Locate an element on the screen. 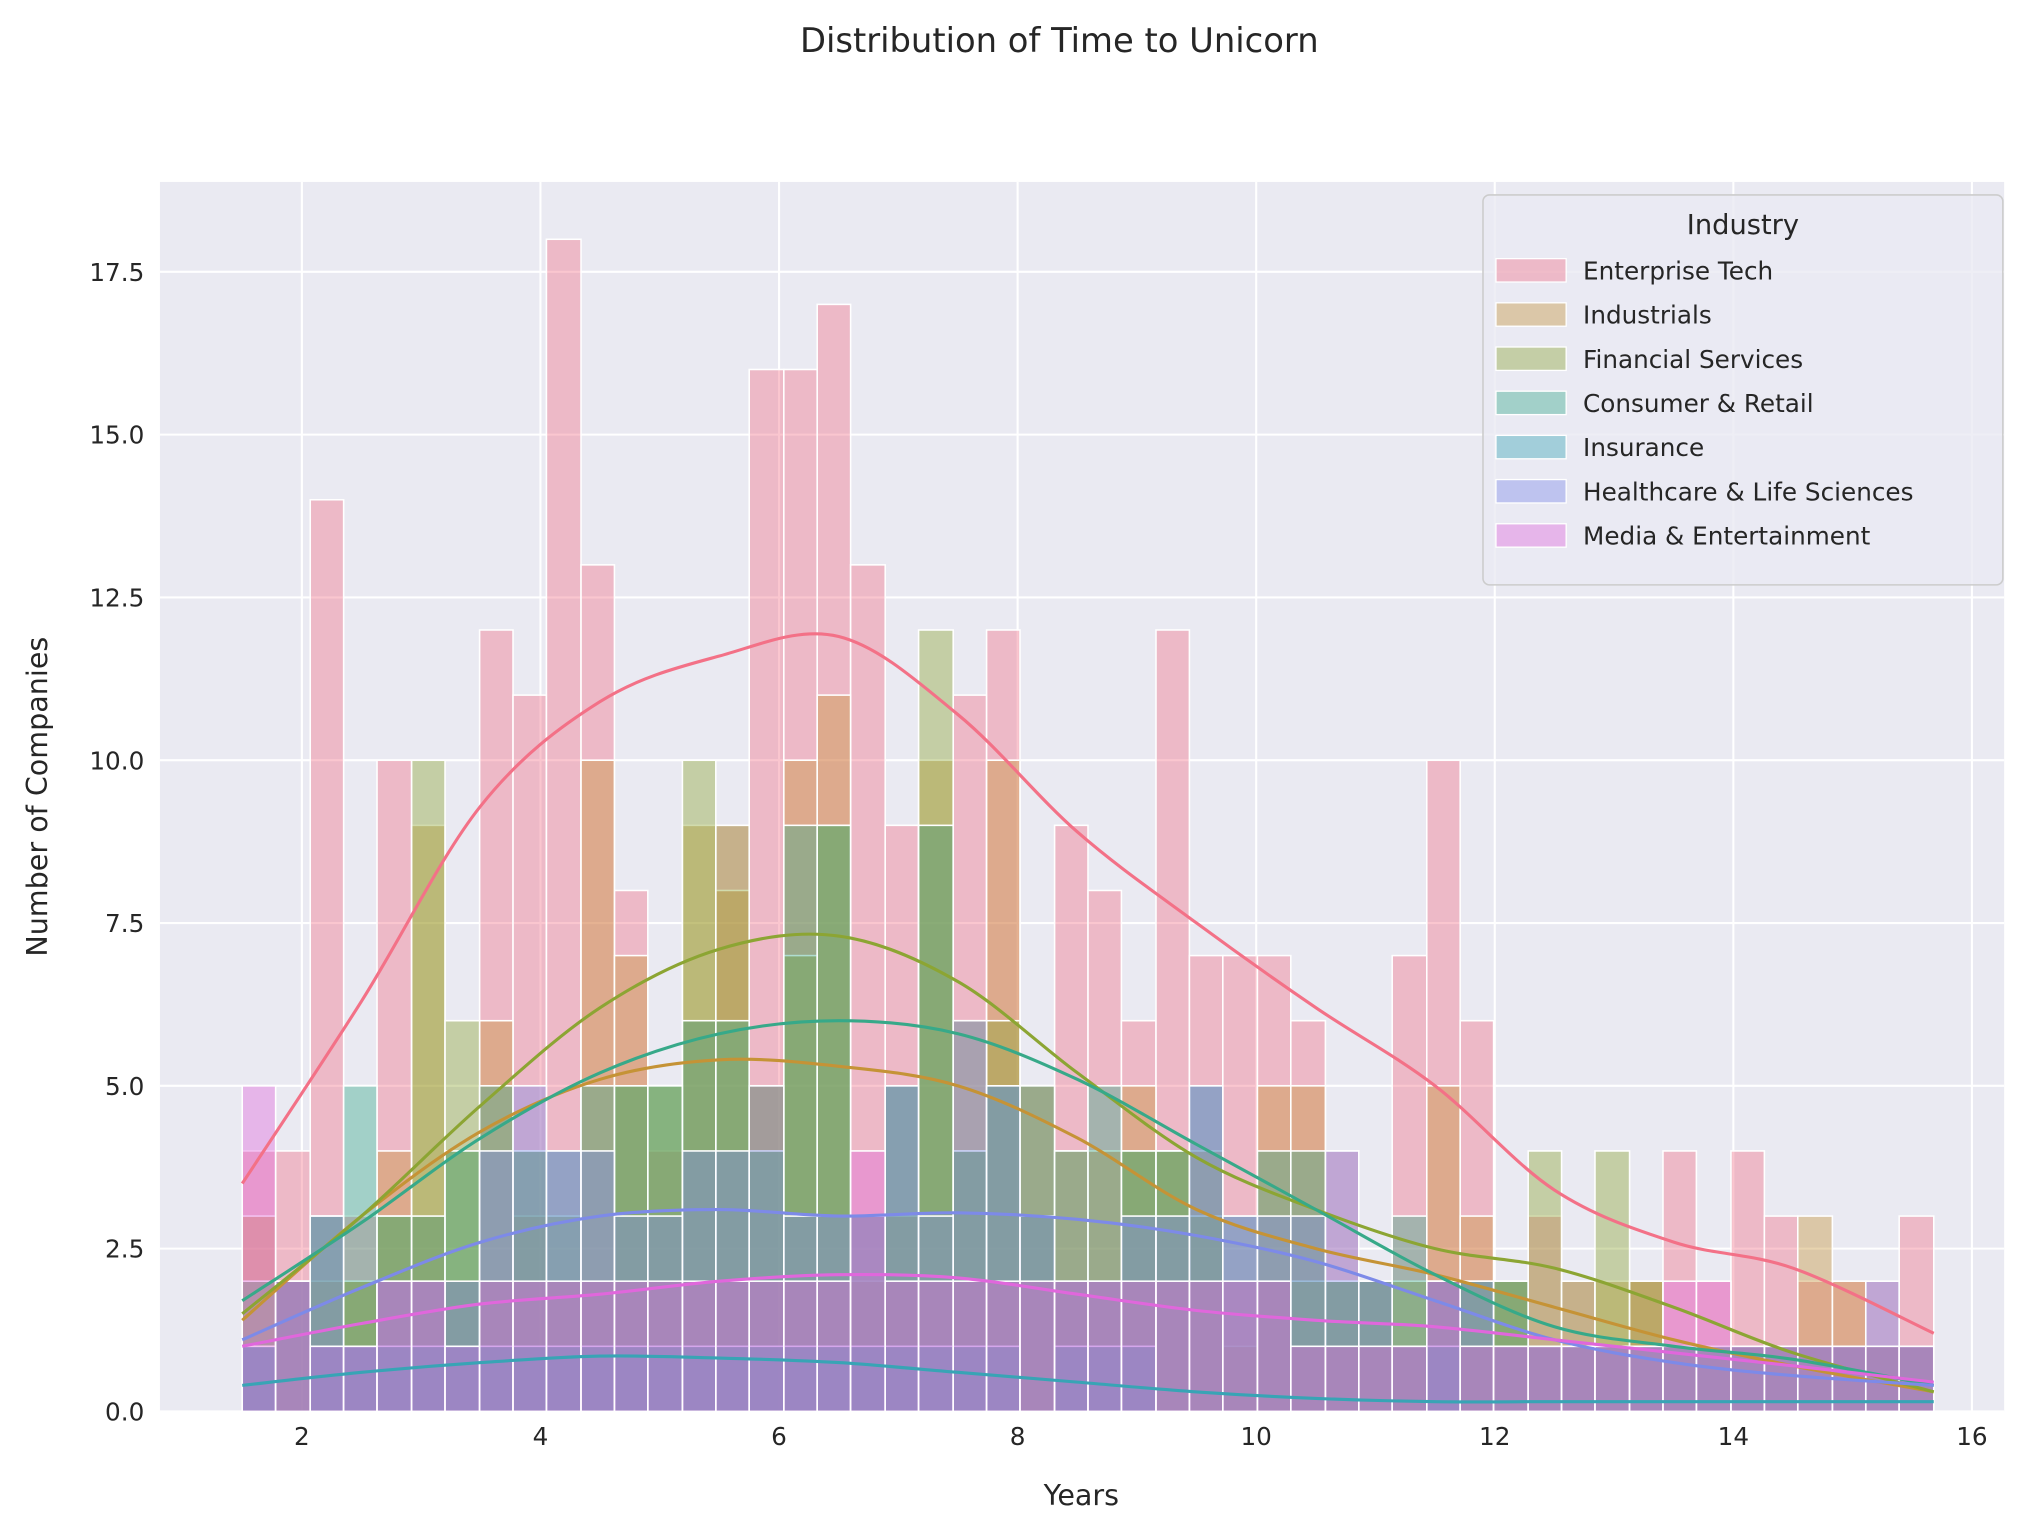 The height and width of the screenshot is (1531, 2038). x-tick-label: 6 is located at coordinates (779, 1436).